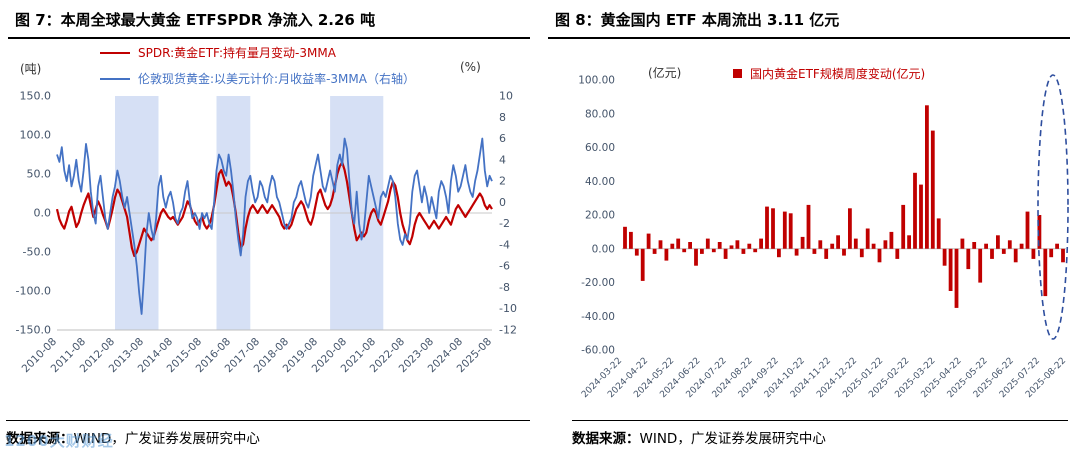 This screenshot has height=452, width=1080. I want to click on figure7-source: 数据来源：WIND，广发证券发展研究中心, so click(268, 433).